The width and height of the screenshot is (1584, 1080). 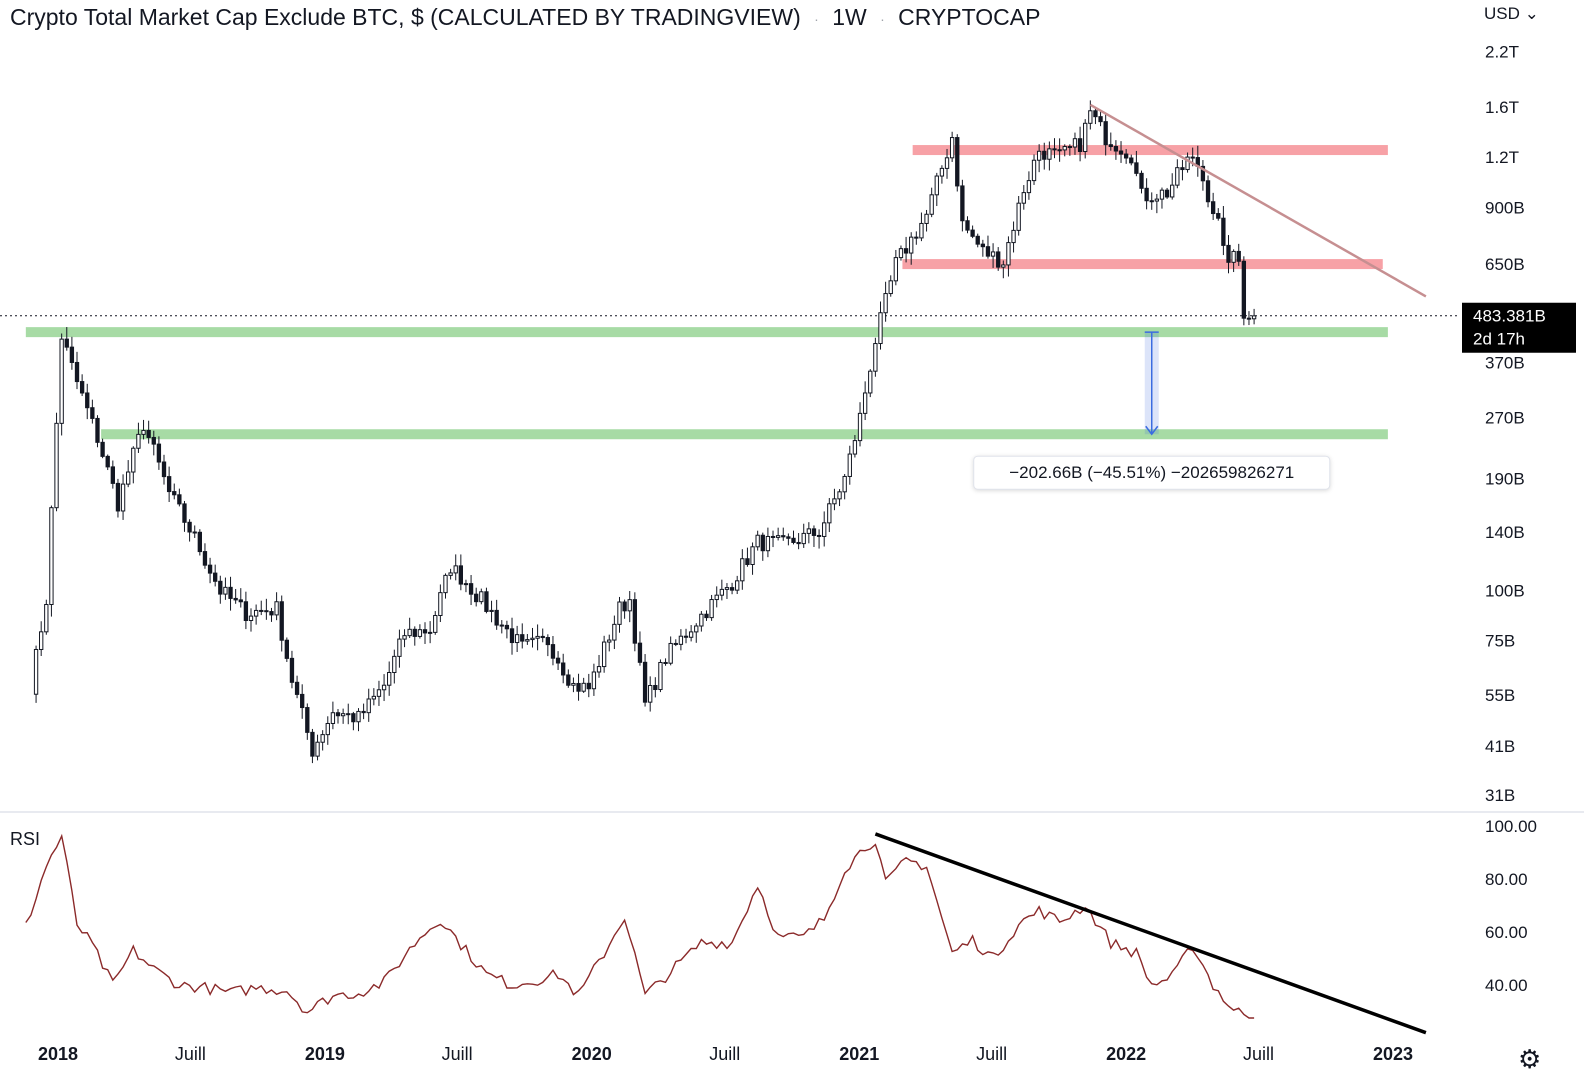 What do you see at coordinates (1152, 410) in the screenshot?
I see `measure-tool: −202.66B (−45.51%) −202659826271` at bounding box center [1152, 410].